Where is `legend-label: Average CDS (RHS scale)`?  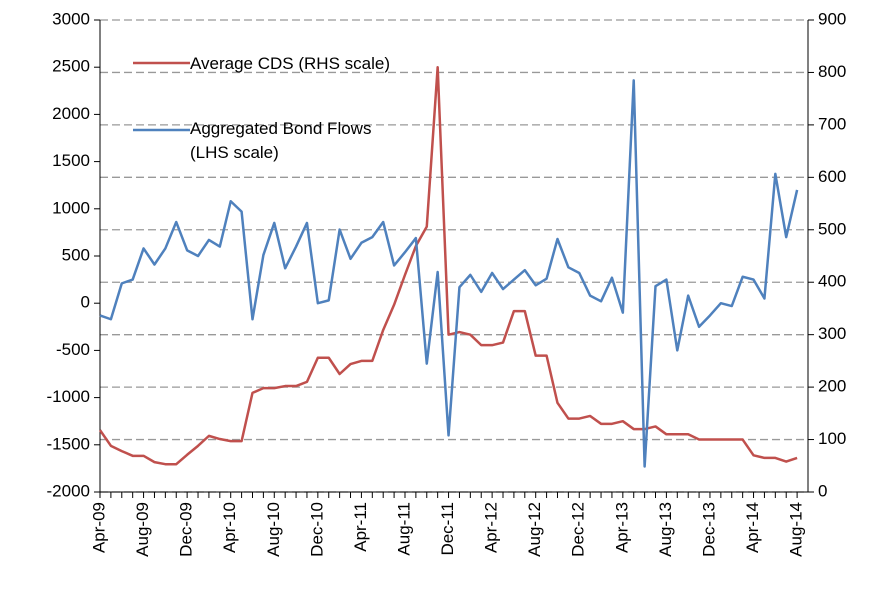 legend-label: Average CDS (RHS scale) is located at coordinates (290, 63).